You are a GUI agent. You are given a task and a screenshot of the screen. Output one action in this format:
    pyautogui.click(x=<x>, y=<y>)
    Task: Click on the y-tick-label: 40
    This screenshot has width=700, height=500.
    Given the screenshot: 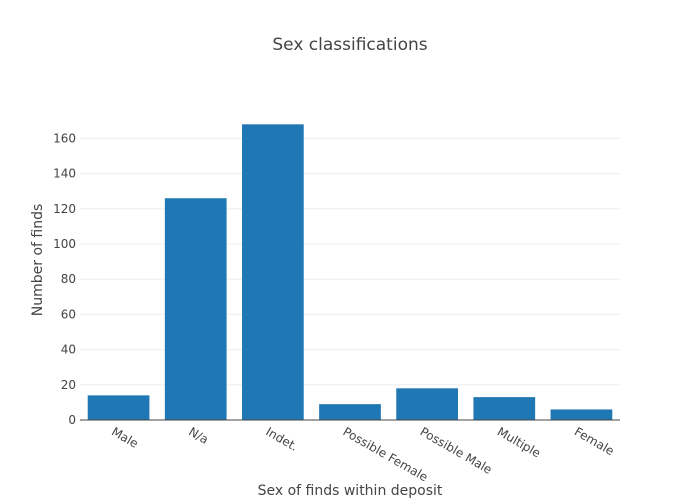 What is the action you would take?
    pyautogui.click(x=68, y=350)
    